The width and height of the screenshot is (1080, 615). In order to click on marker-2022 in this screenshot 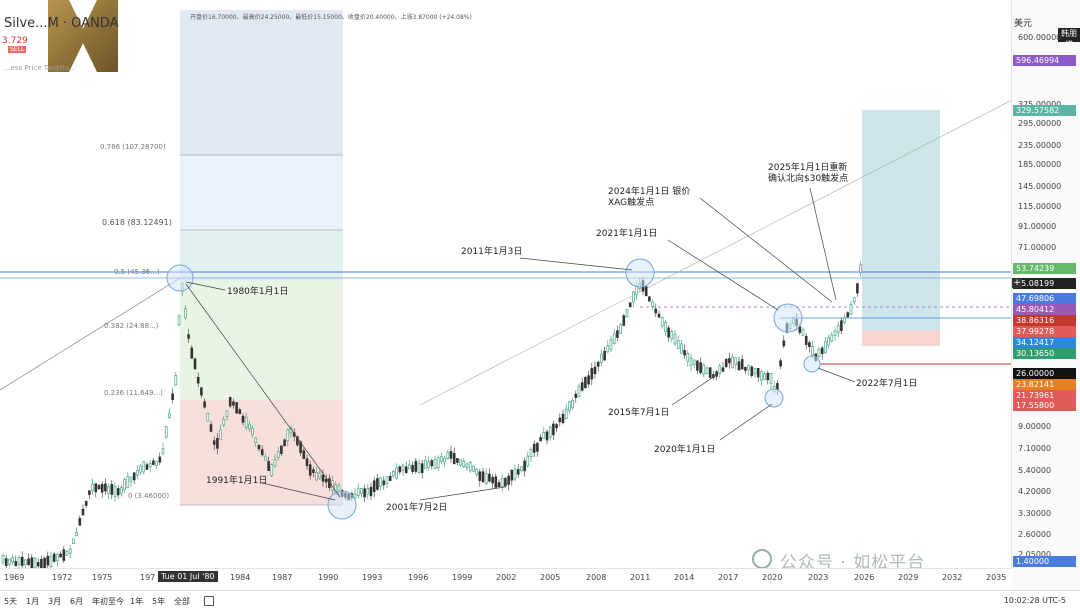, I will do `click(812, 364)`.